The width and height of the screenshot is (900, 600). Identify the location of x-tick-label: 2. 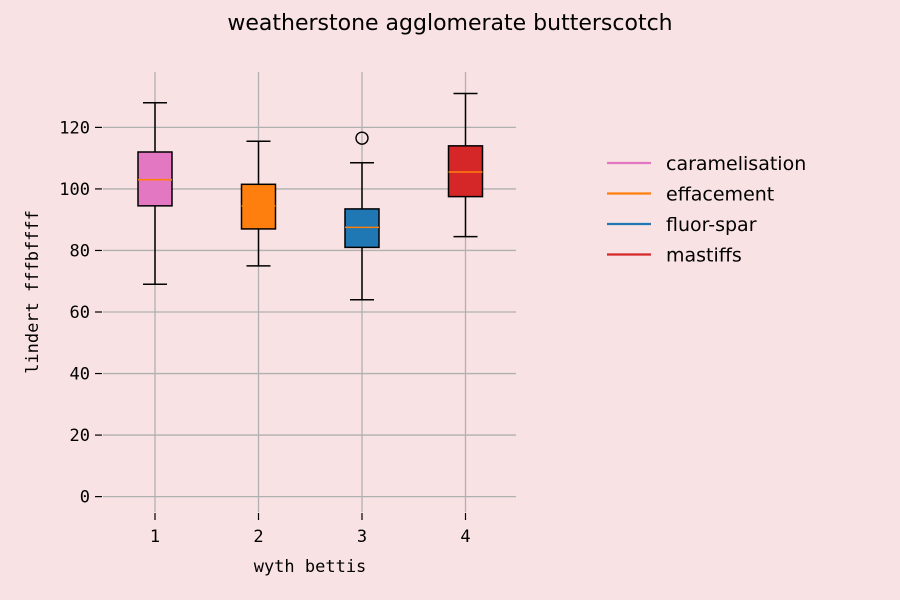
(258, 537).